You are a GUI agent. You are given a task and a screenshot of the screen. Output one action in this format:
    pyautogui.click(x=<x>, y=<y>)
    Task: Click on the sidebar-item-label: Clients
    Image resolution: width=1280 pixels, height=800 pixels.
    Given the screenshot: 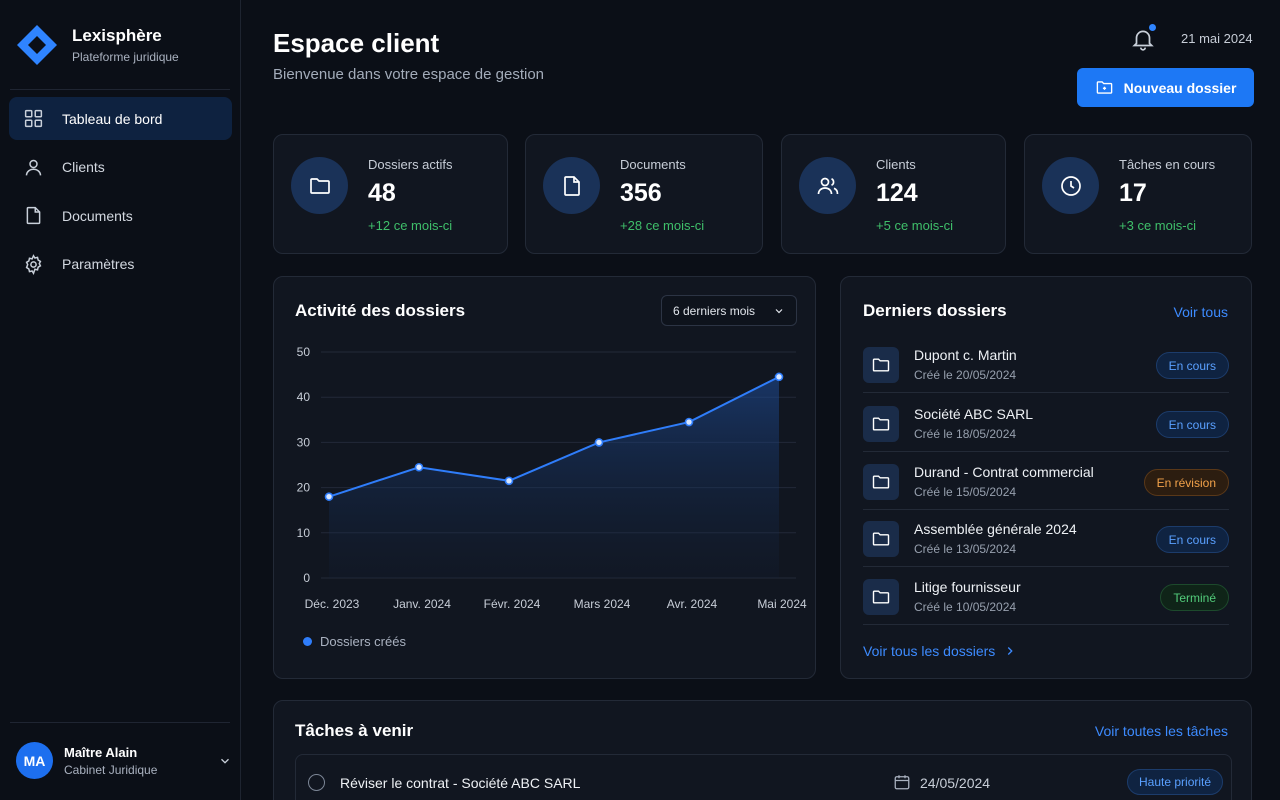 What is the action you would take?
    pyautogui.click(x=83, y=167)
    